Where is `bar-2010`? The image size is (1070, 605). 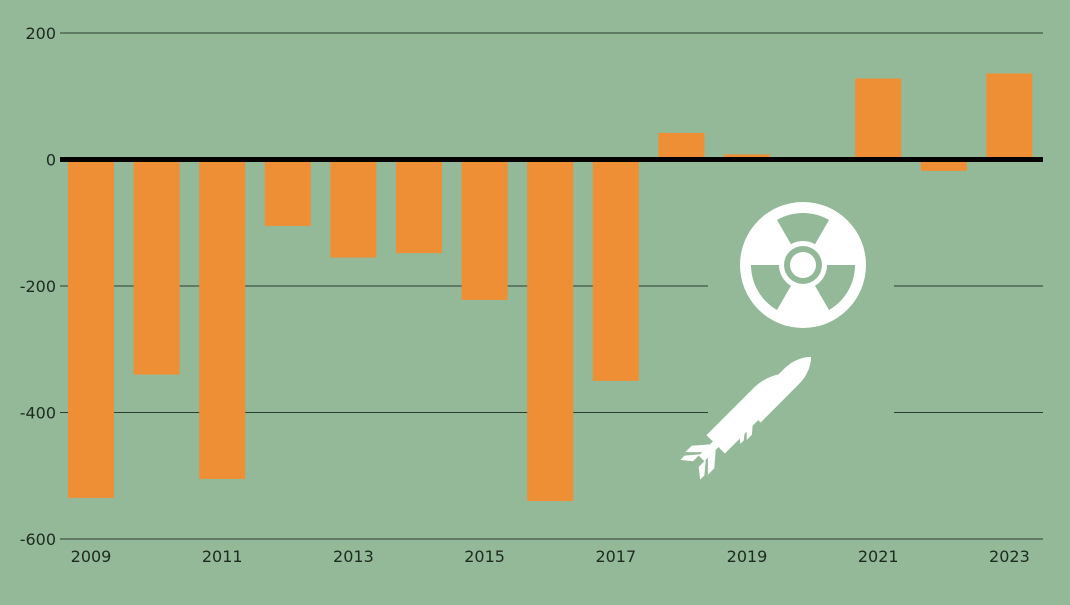 bar-2010 is located at coordinates (156, 267).